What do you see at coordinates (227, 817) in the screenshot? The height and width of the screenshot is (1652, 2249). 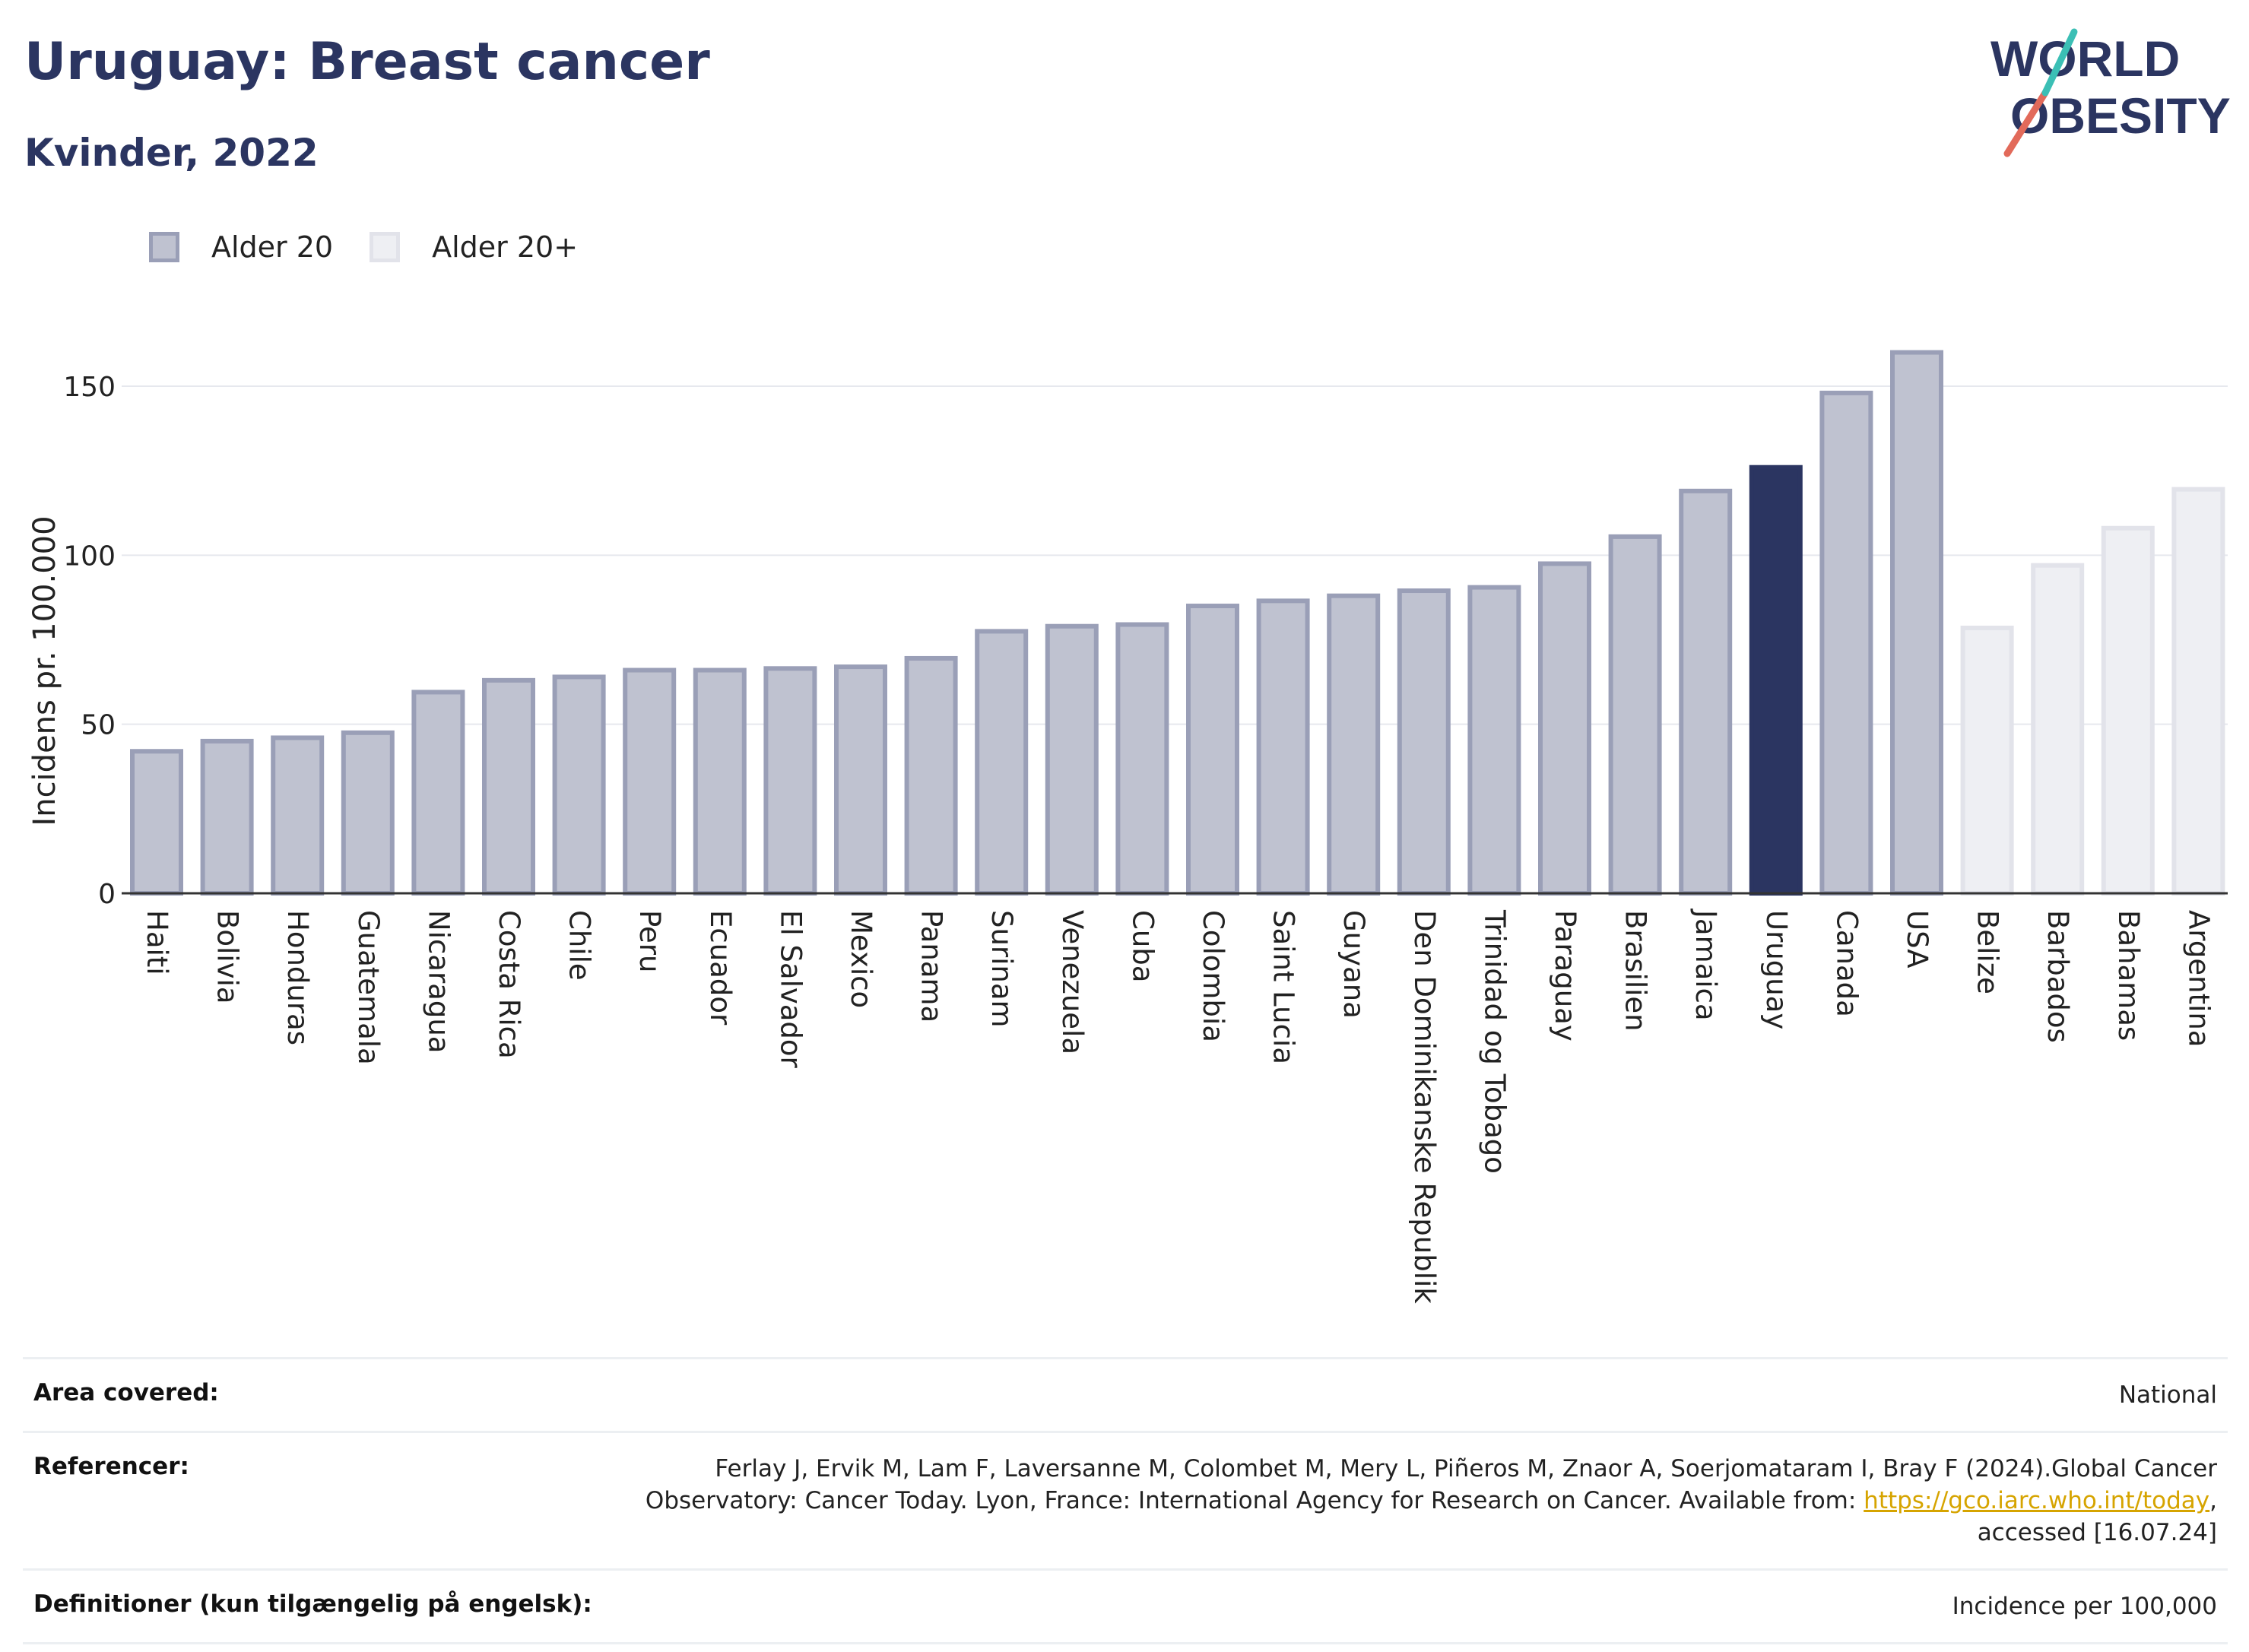 I see `bar-bolivia` at bounding box center [227, 817].